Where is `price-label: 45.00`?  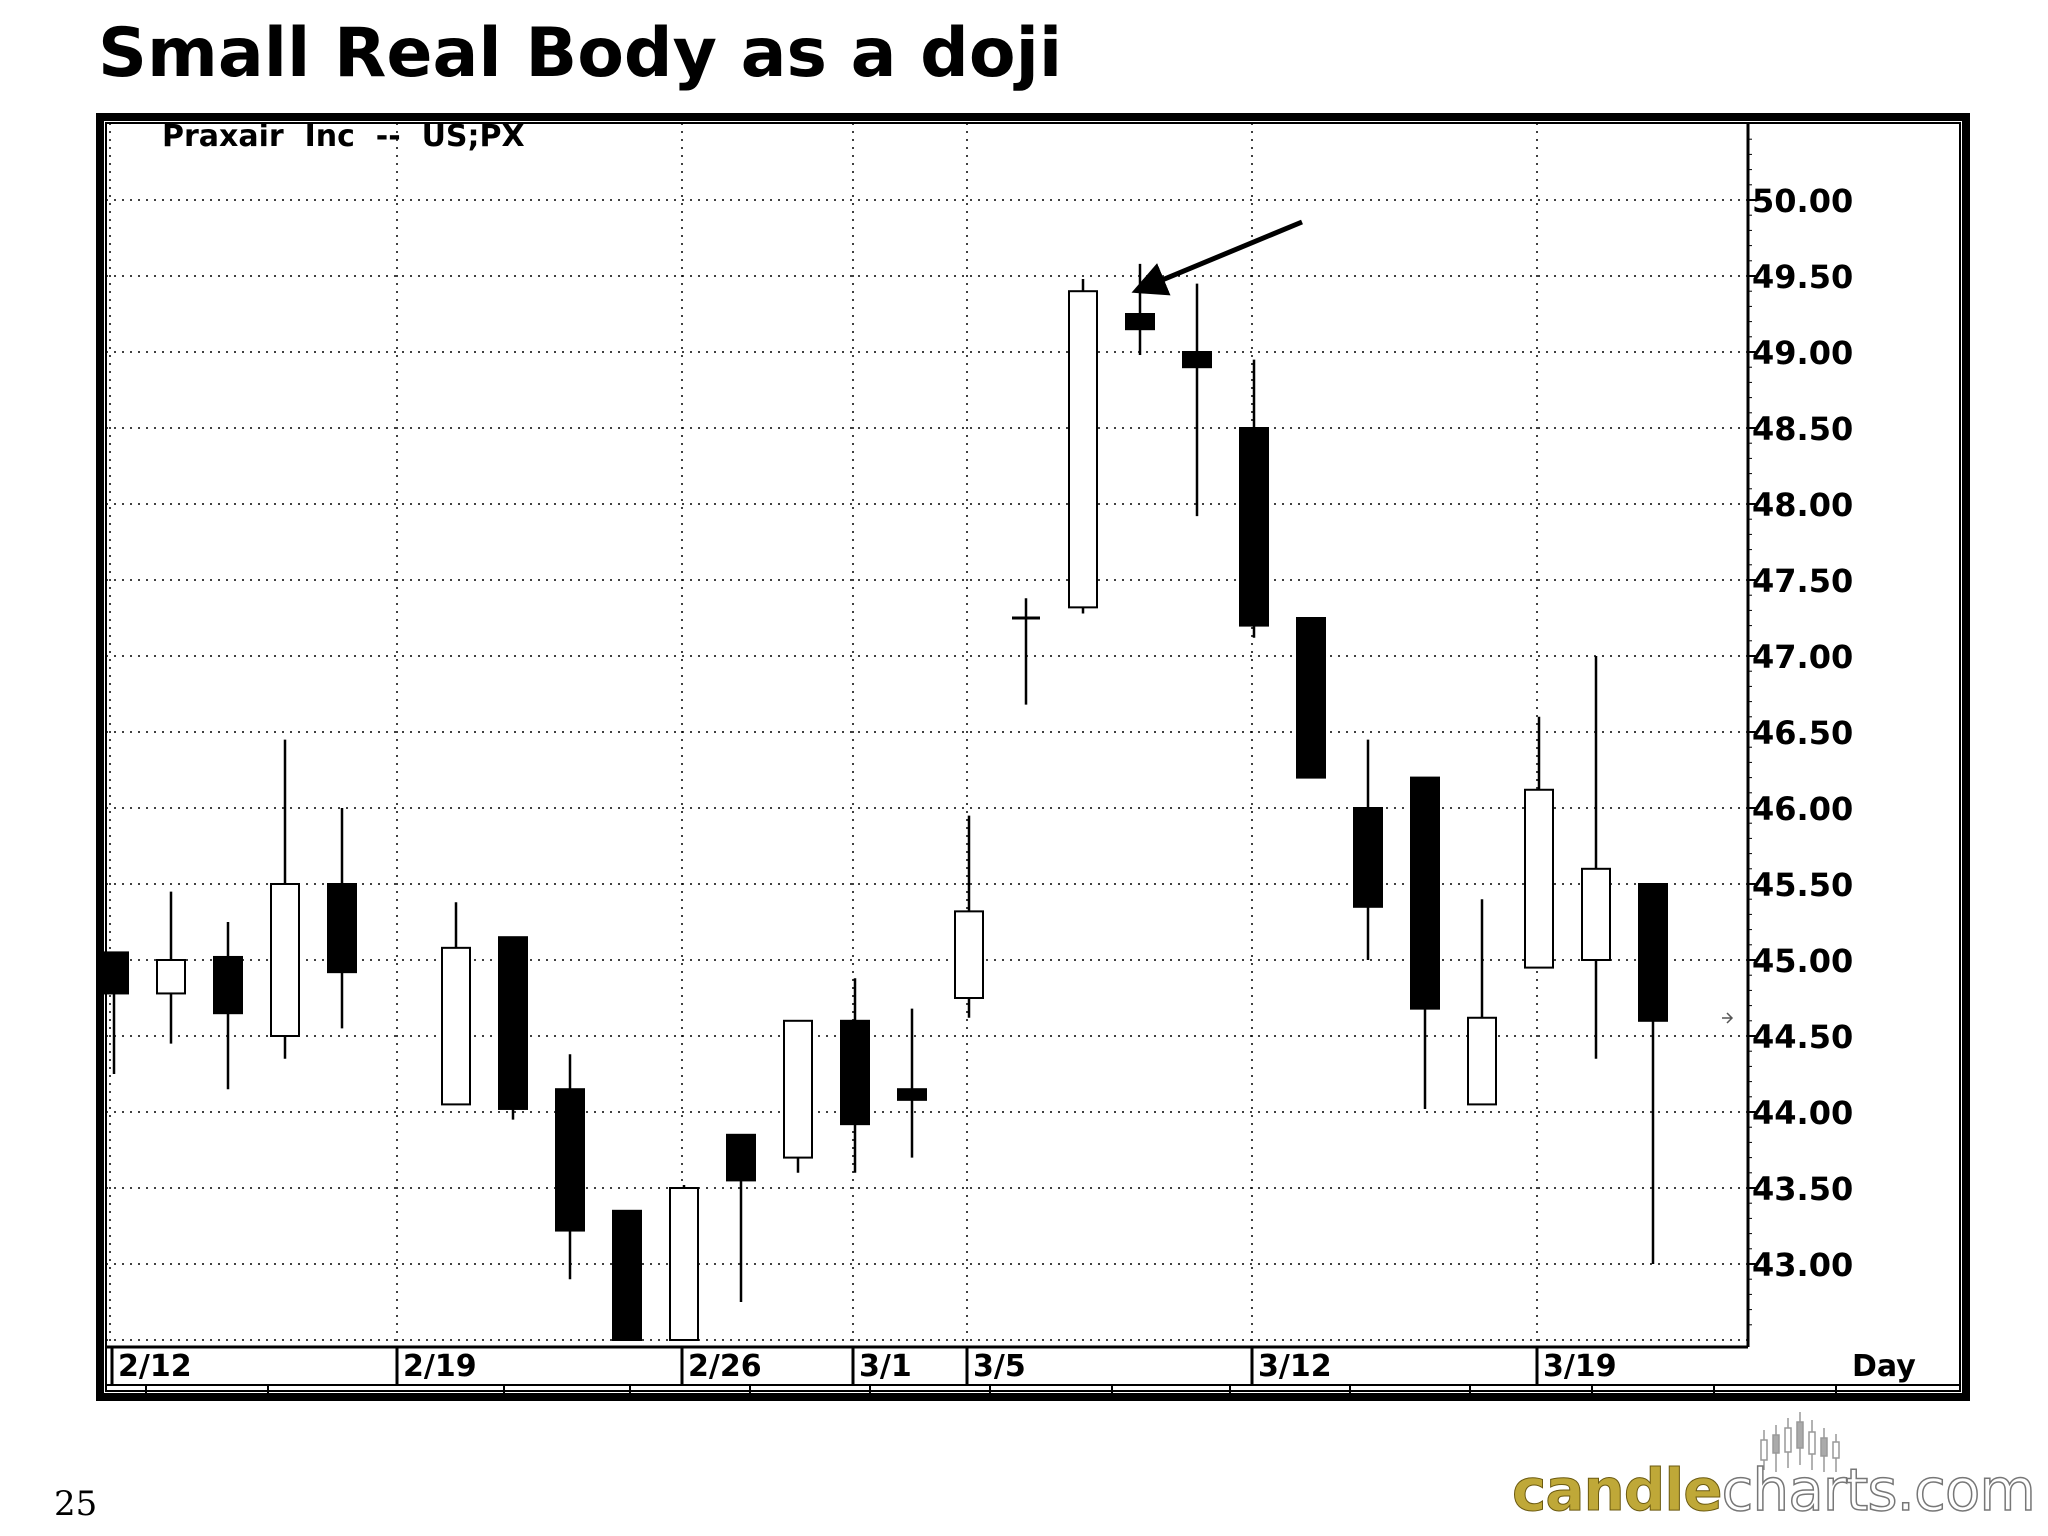
price-label: 45.00 is located at coordinates (1802, 961).